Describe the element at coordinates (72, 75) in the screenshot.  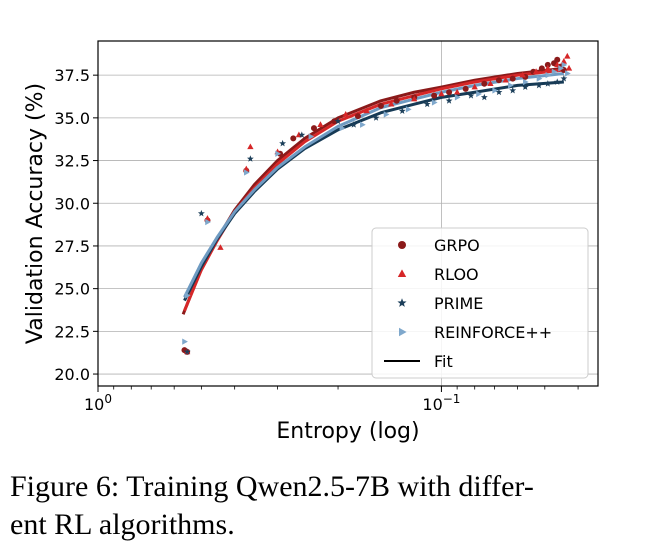
I see `y-tick-label: 37.5` at that location.